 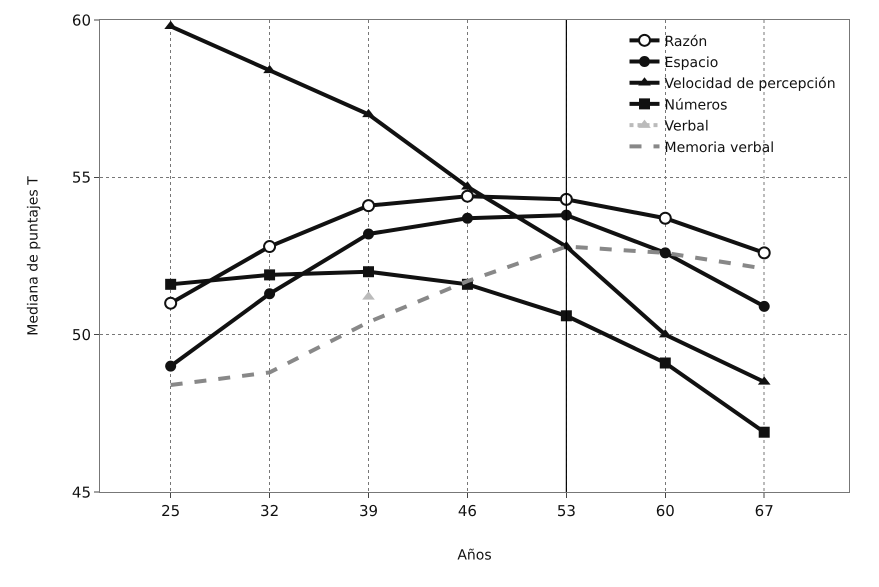 What do you see at coordinates (81, 177) in the screenshot?
I see `y-tick-label: 55` at bounding box center [81, 177].